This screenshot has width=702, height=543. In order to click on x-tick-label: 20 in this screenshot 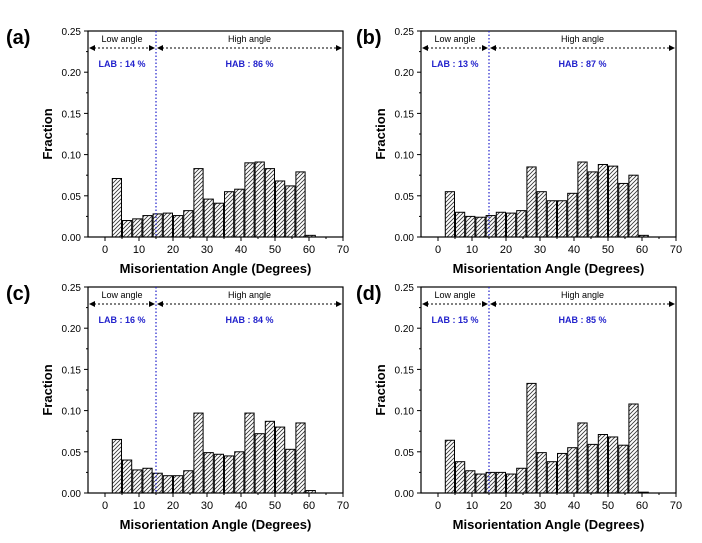, I will do `click(506, 506)`.